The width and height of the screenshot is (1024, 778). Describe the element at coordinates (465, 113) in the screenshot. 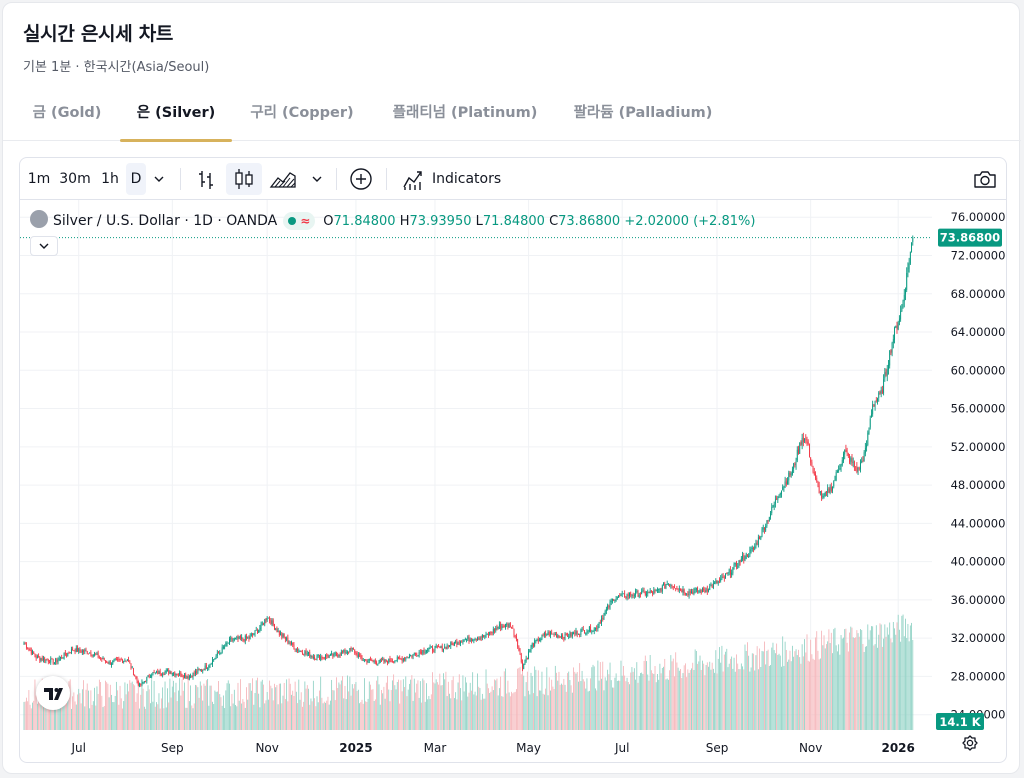

I see `tab-platinum: 플래티넘 (Platinum)` at that location.